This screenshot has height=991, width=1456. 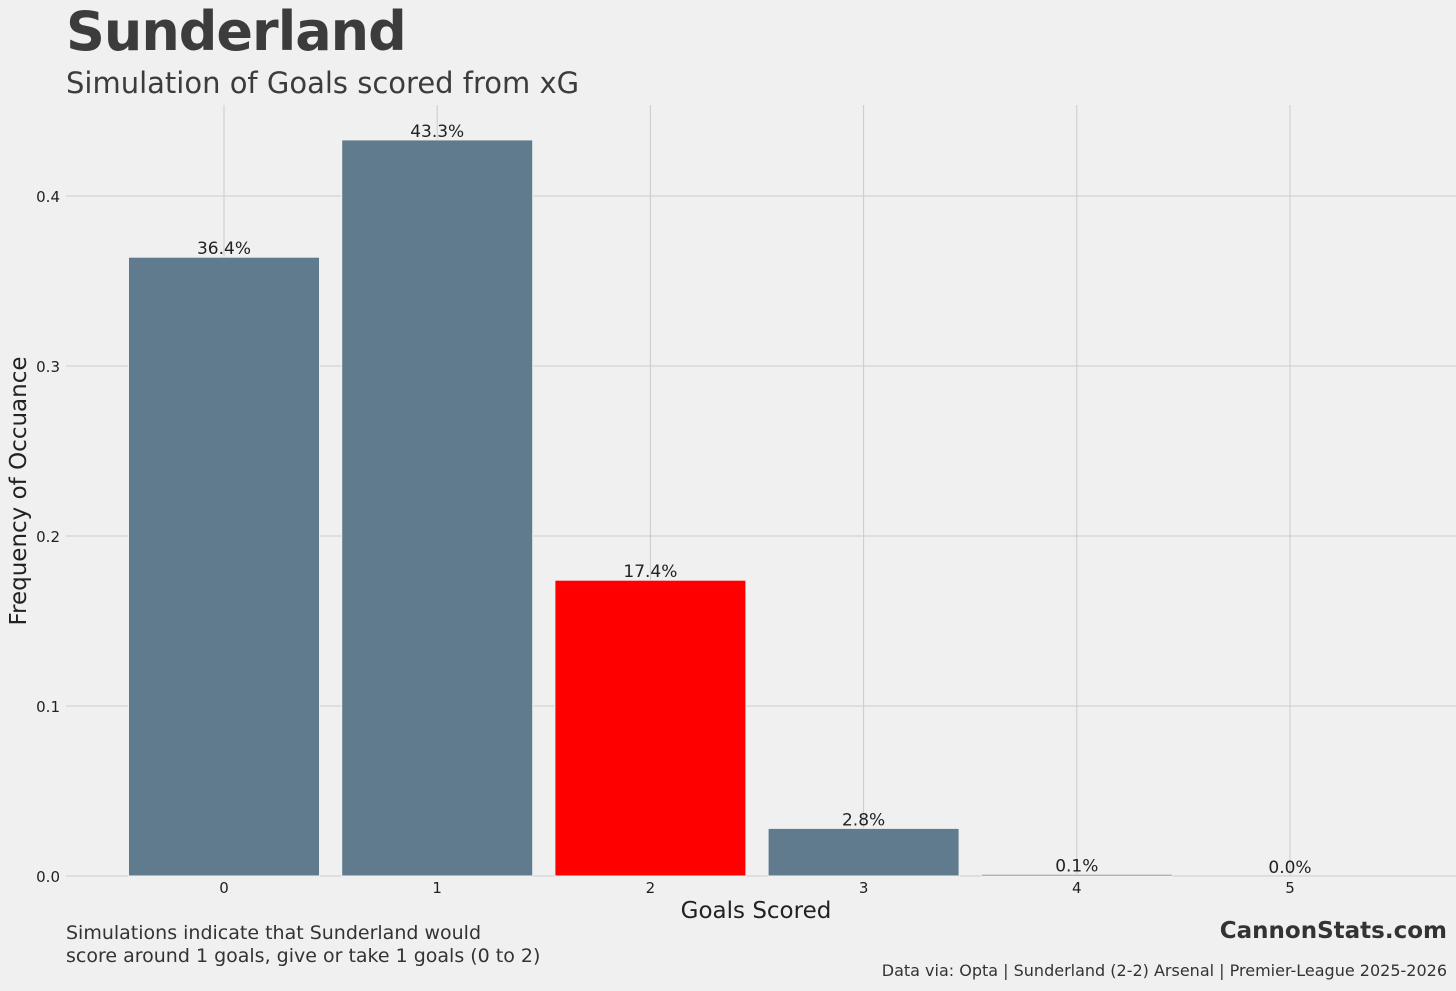 I want to click on data-label-0: 36.4%, so click(x=224, y=249).